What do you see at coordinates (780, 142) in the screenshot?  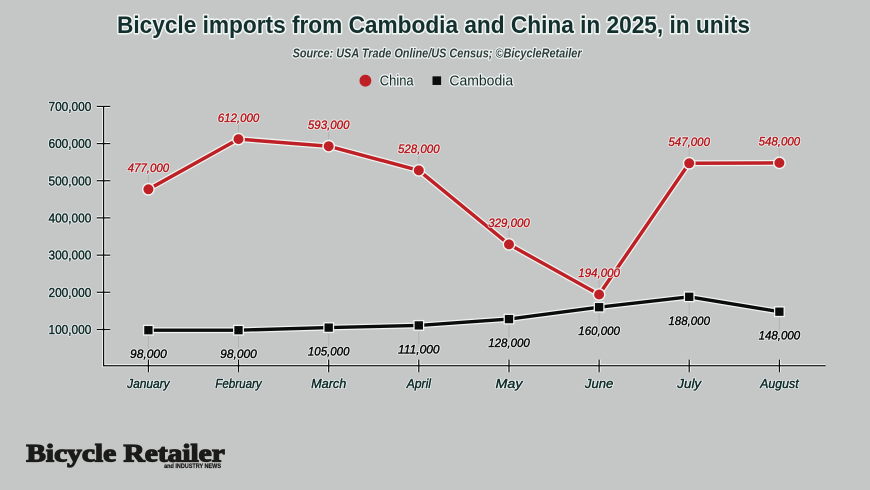 I see `svg-text: 548,000` at bounding box center [780, 142].